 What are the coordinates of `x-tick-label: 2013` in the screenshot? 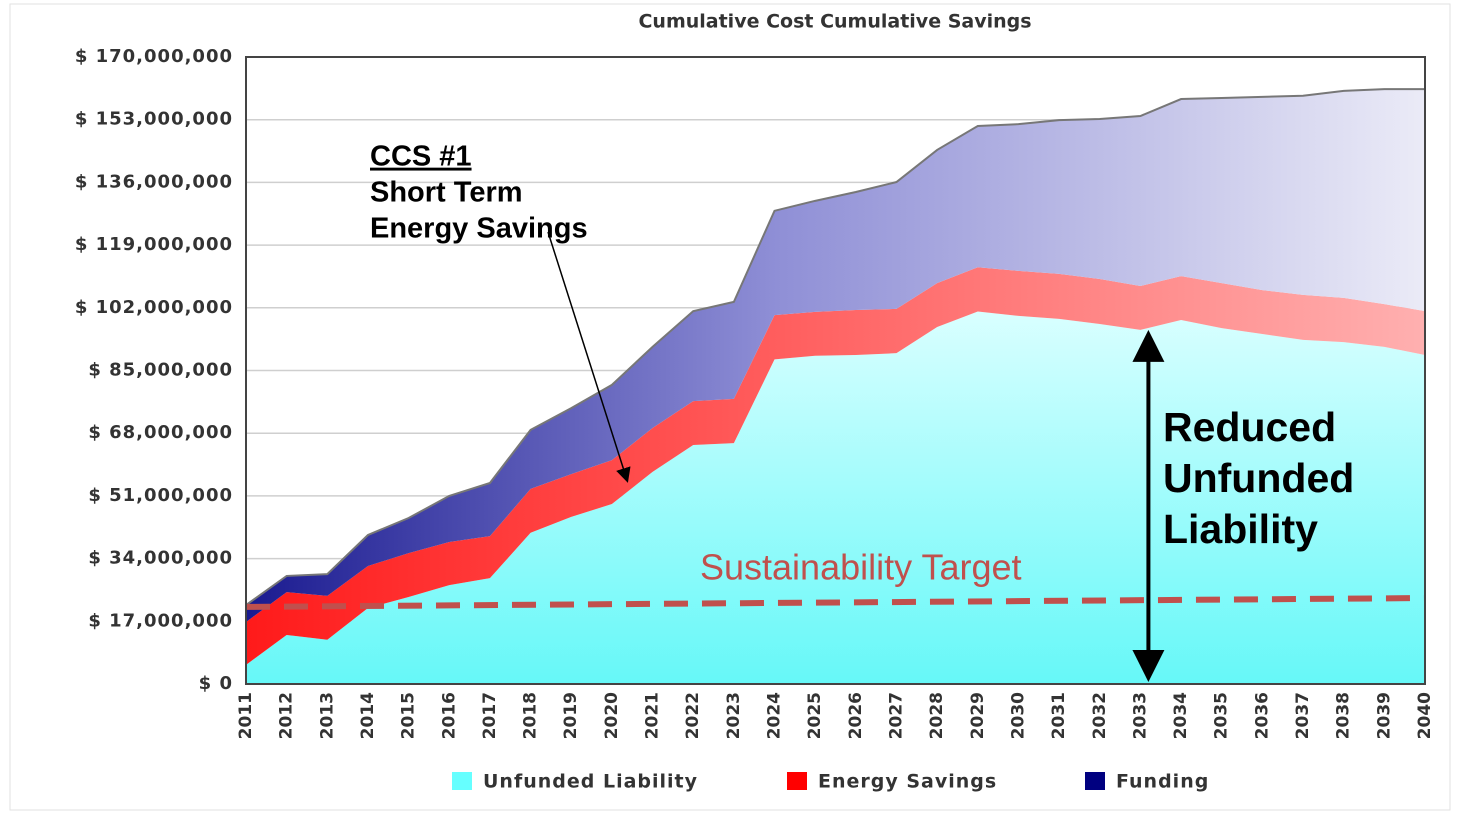 It's located at (327, 715).